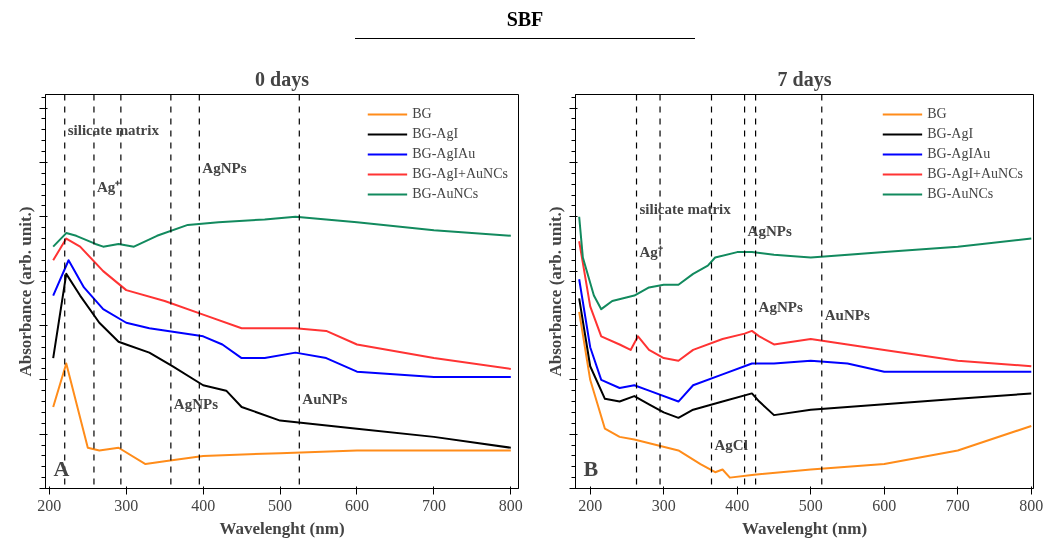 The image size is (1054, 541). I want to click on chart-title: 7 days, so click(804, 79).